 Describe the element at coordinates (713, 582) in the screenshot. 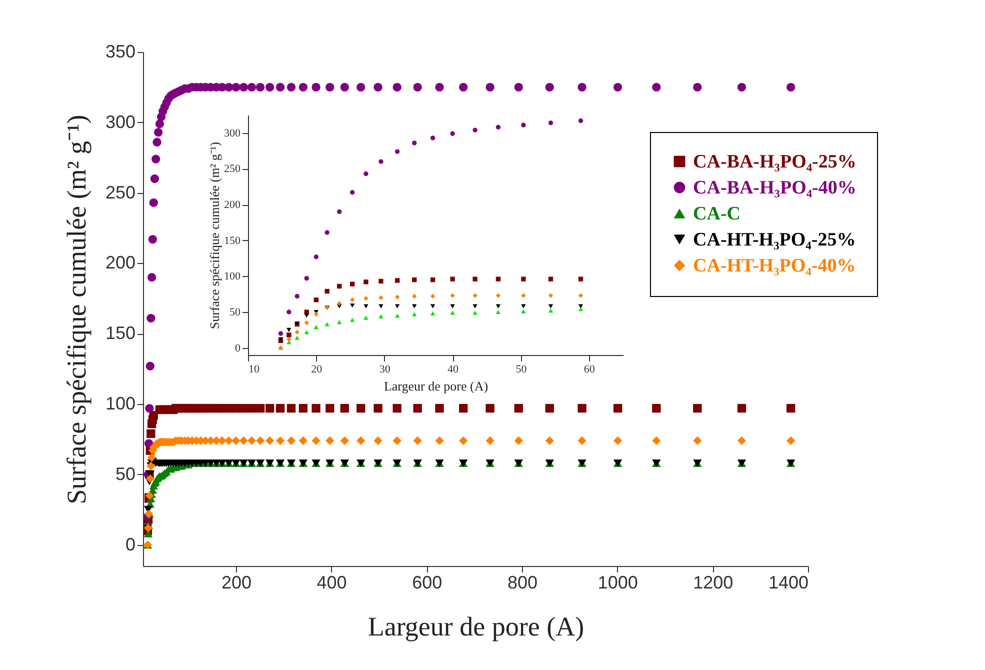

I see `x-tick-label: 1200` at that location.